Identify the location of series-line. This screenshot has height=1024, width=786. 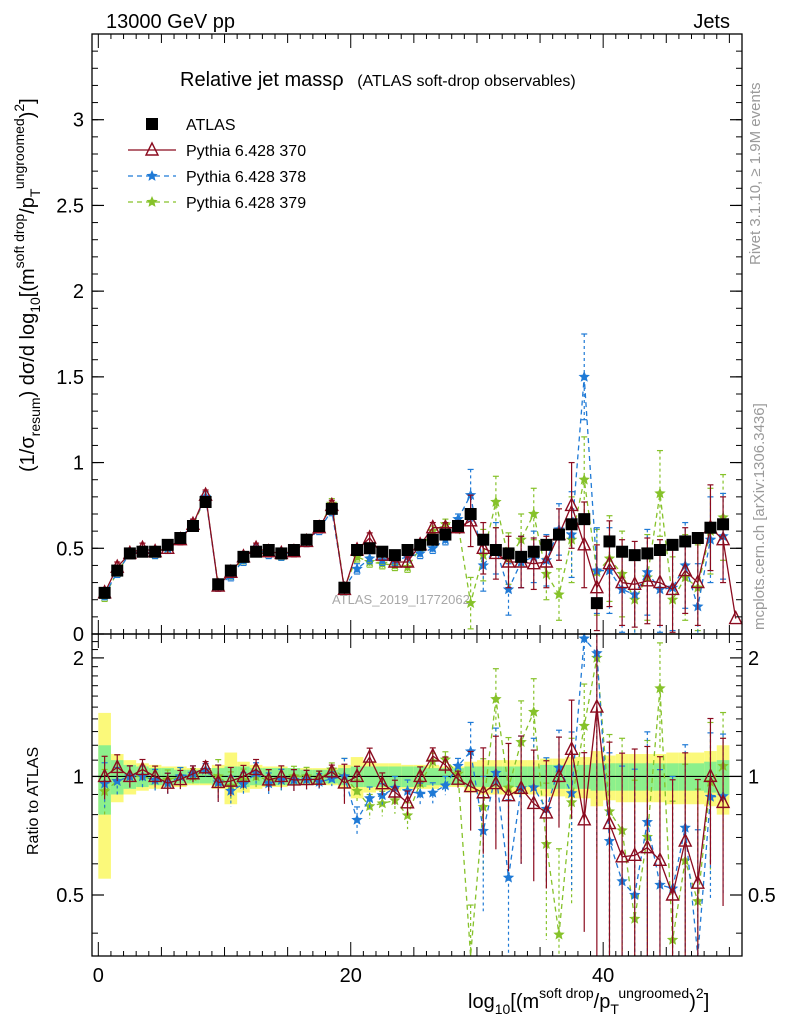
(414, 543).